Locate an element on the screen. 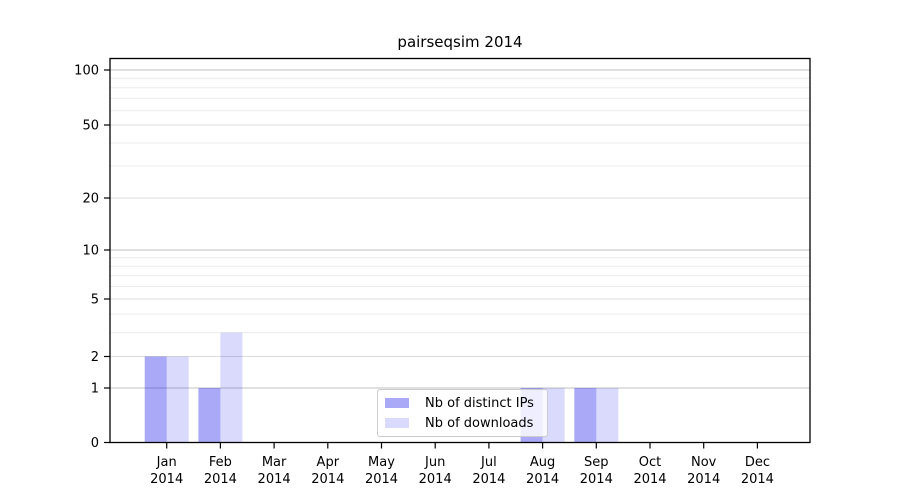  y-tick-label: 2 is located at coordinates (95, 357).